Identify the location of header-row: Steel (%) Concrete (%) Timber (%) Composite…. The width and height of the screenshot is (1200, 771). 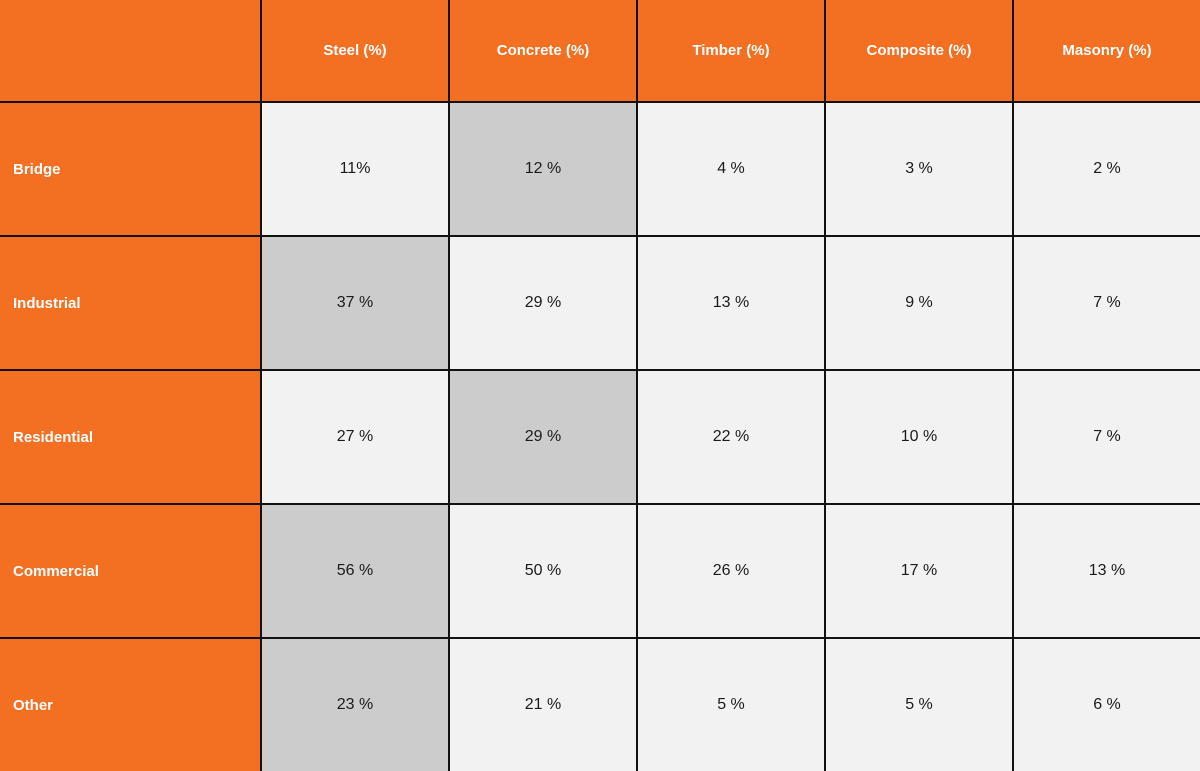
(600, 51).